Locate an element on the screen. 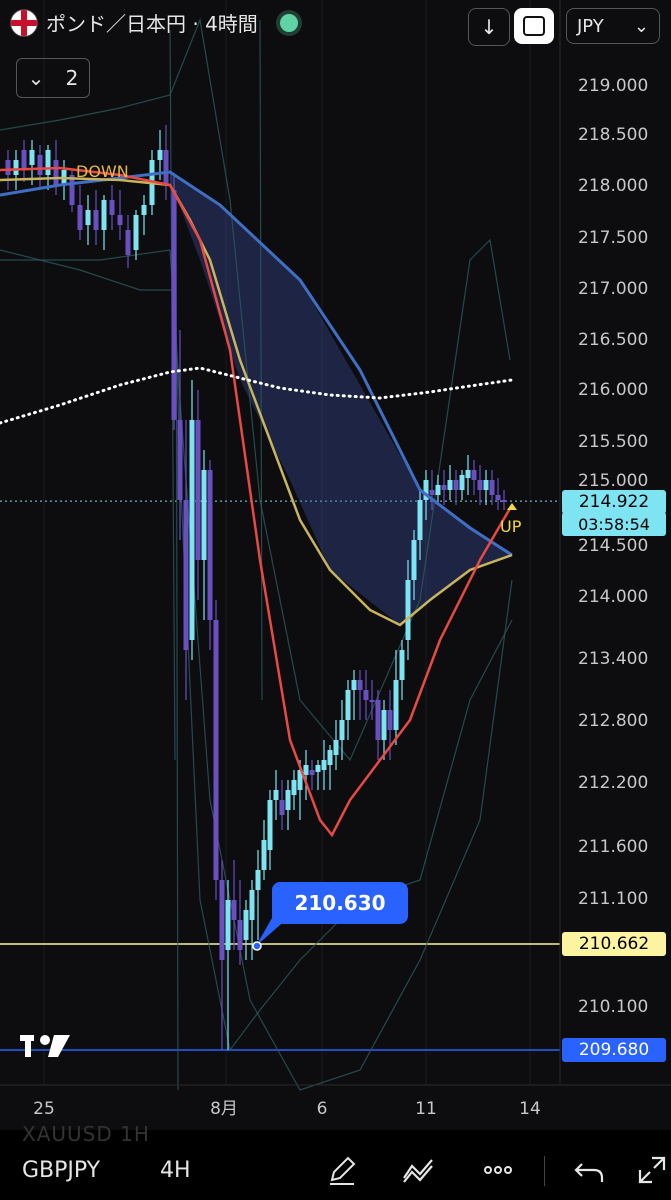  y-tick-label: 211.100 is located at coordinates (613, 899).